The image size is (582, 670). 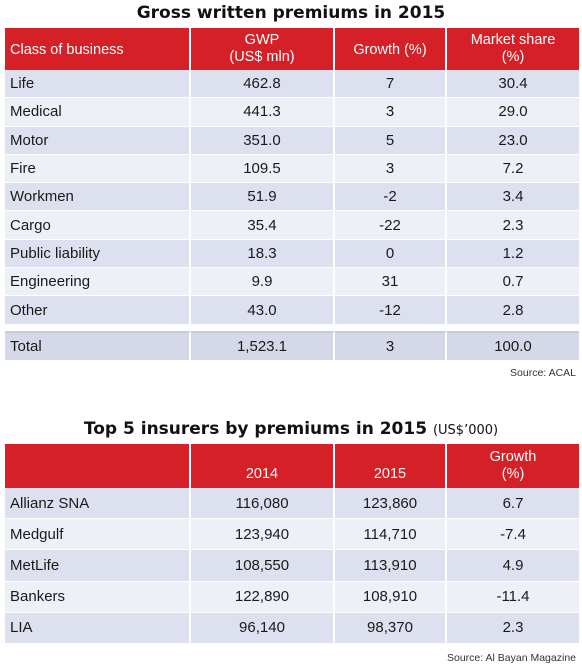 What do you see at coordinates (98, 504) in the screenshot?
I see `insurer-cell: Allianz SNA` at bounding box center [98, 504].